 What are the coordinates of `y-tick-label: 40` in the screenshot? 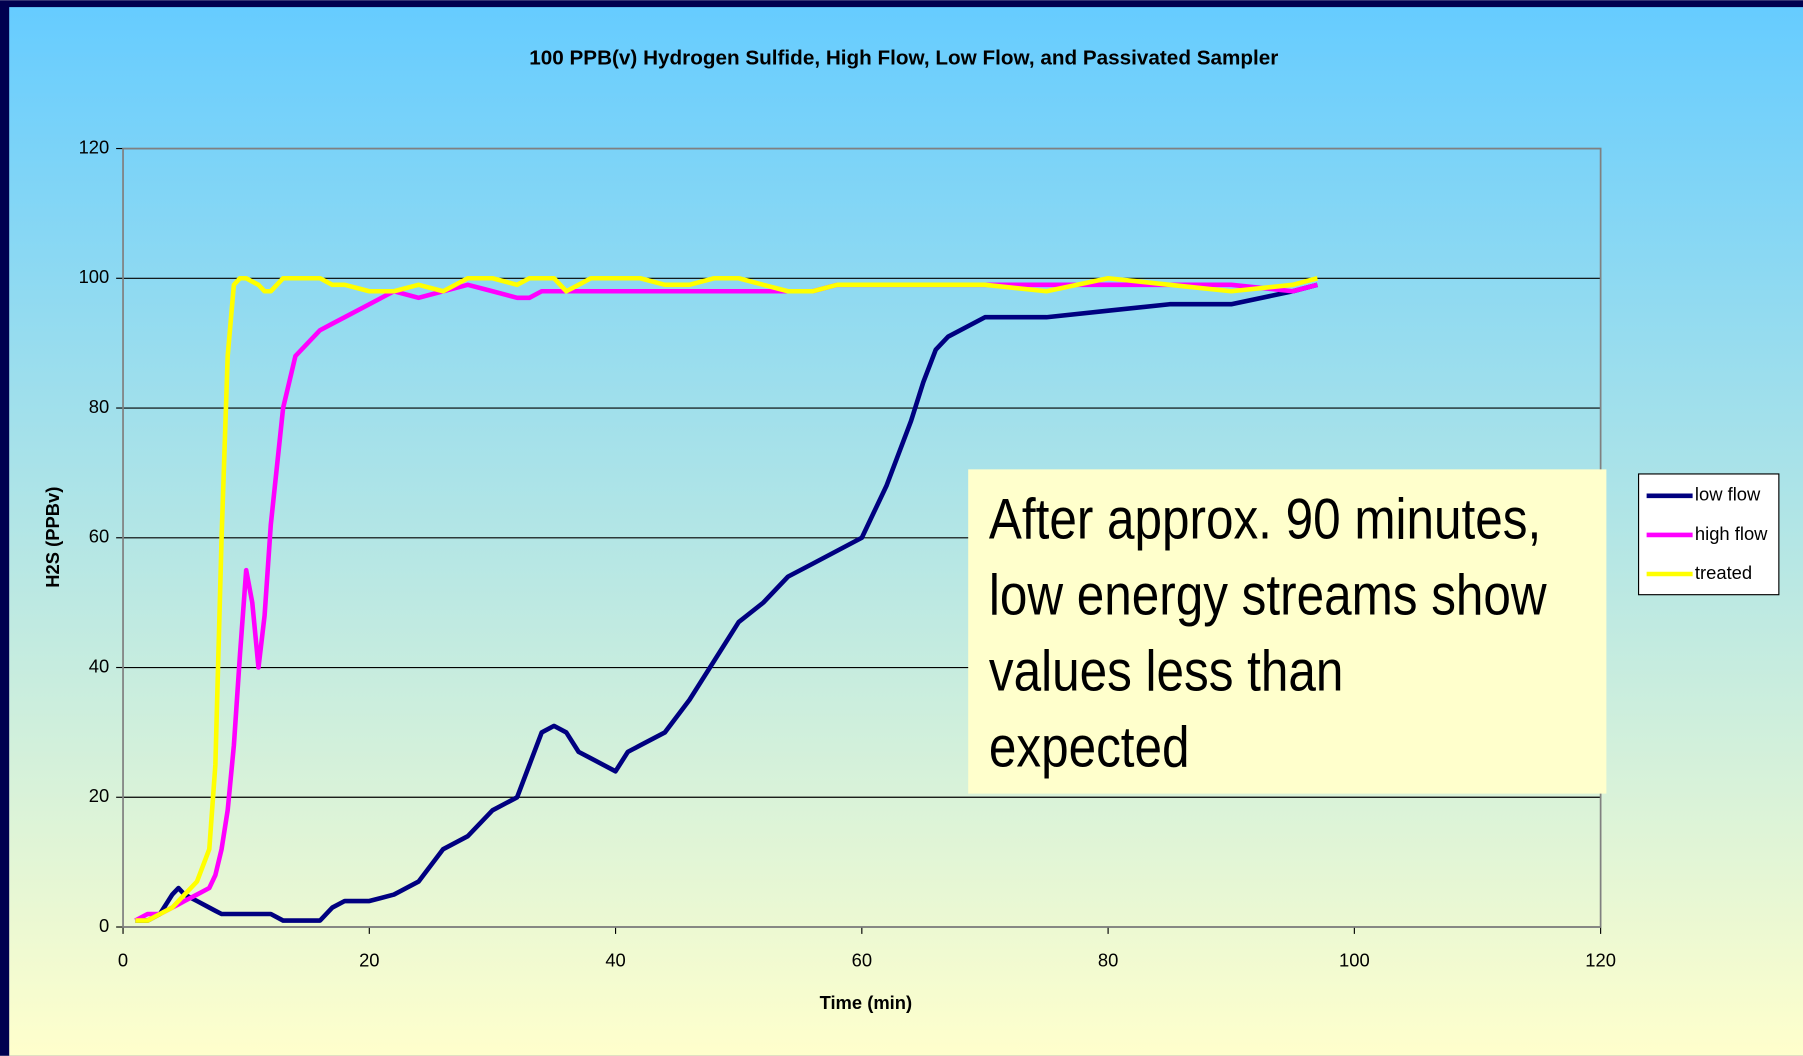 It's located at (99, 665).